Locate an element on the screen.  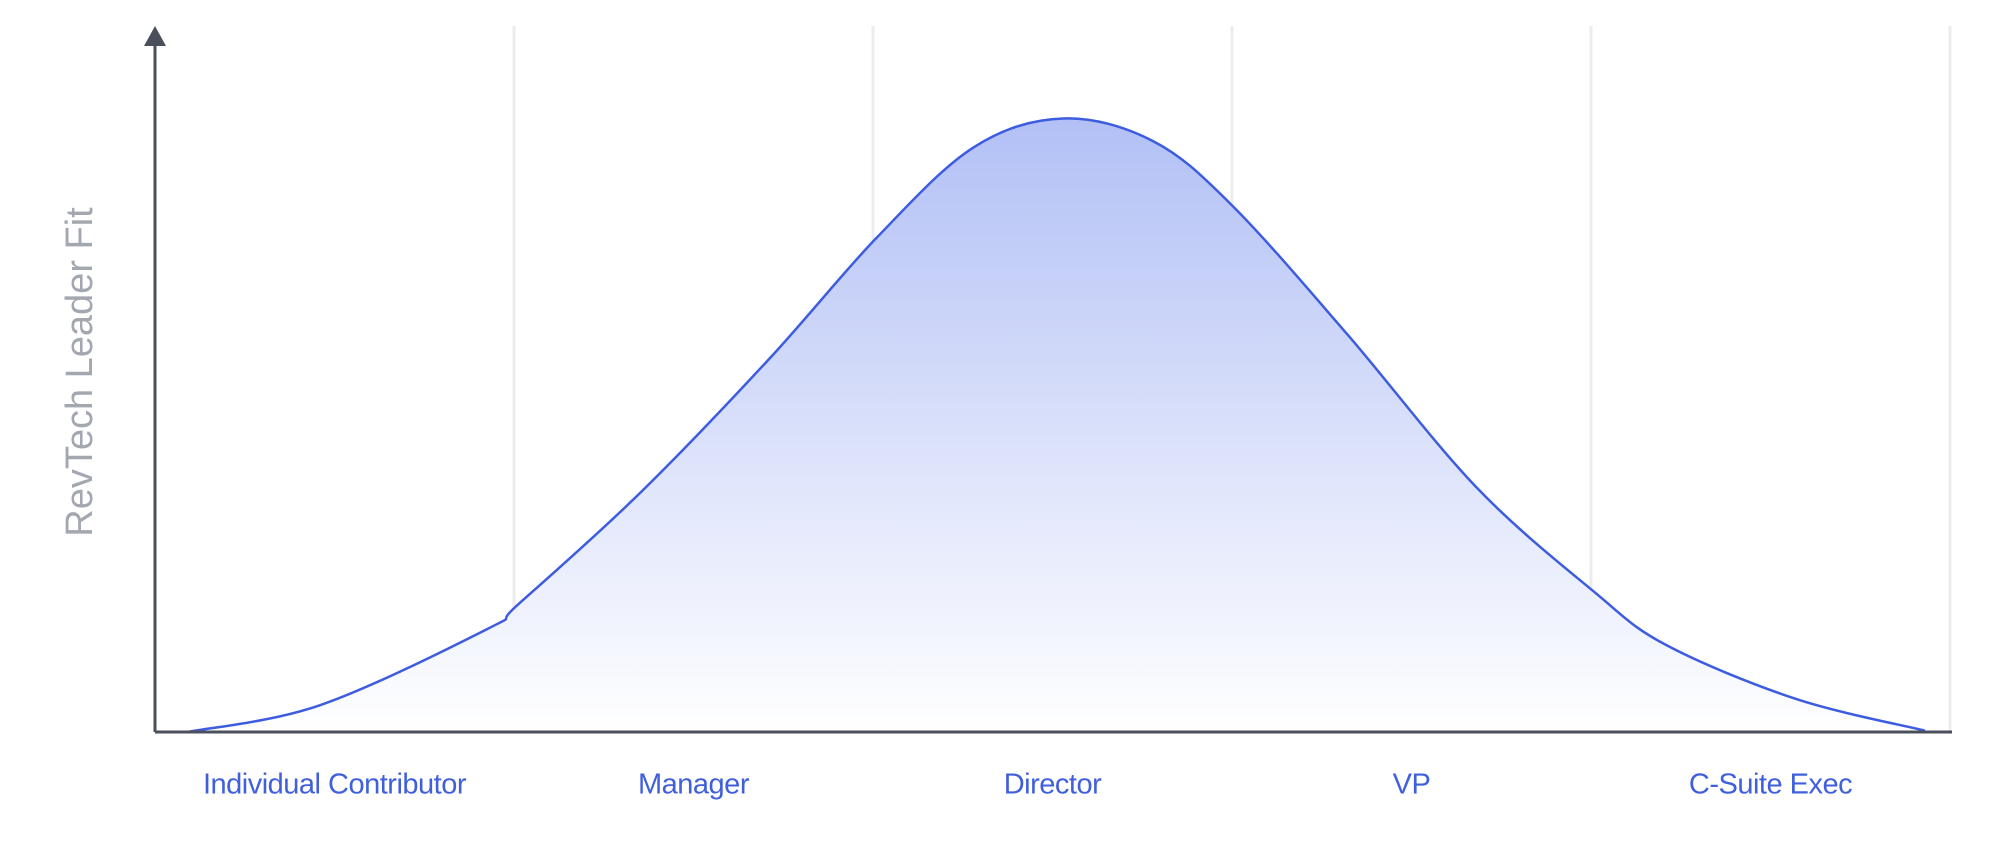
x-tick-label: Director is located at coordinates (1053, 785).